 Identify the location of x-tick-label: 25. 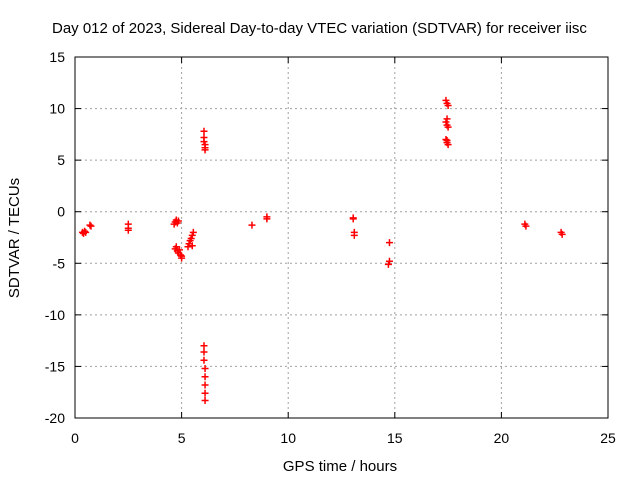
(608, 438).